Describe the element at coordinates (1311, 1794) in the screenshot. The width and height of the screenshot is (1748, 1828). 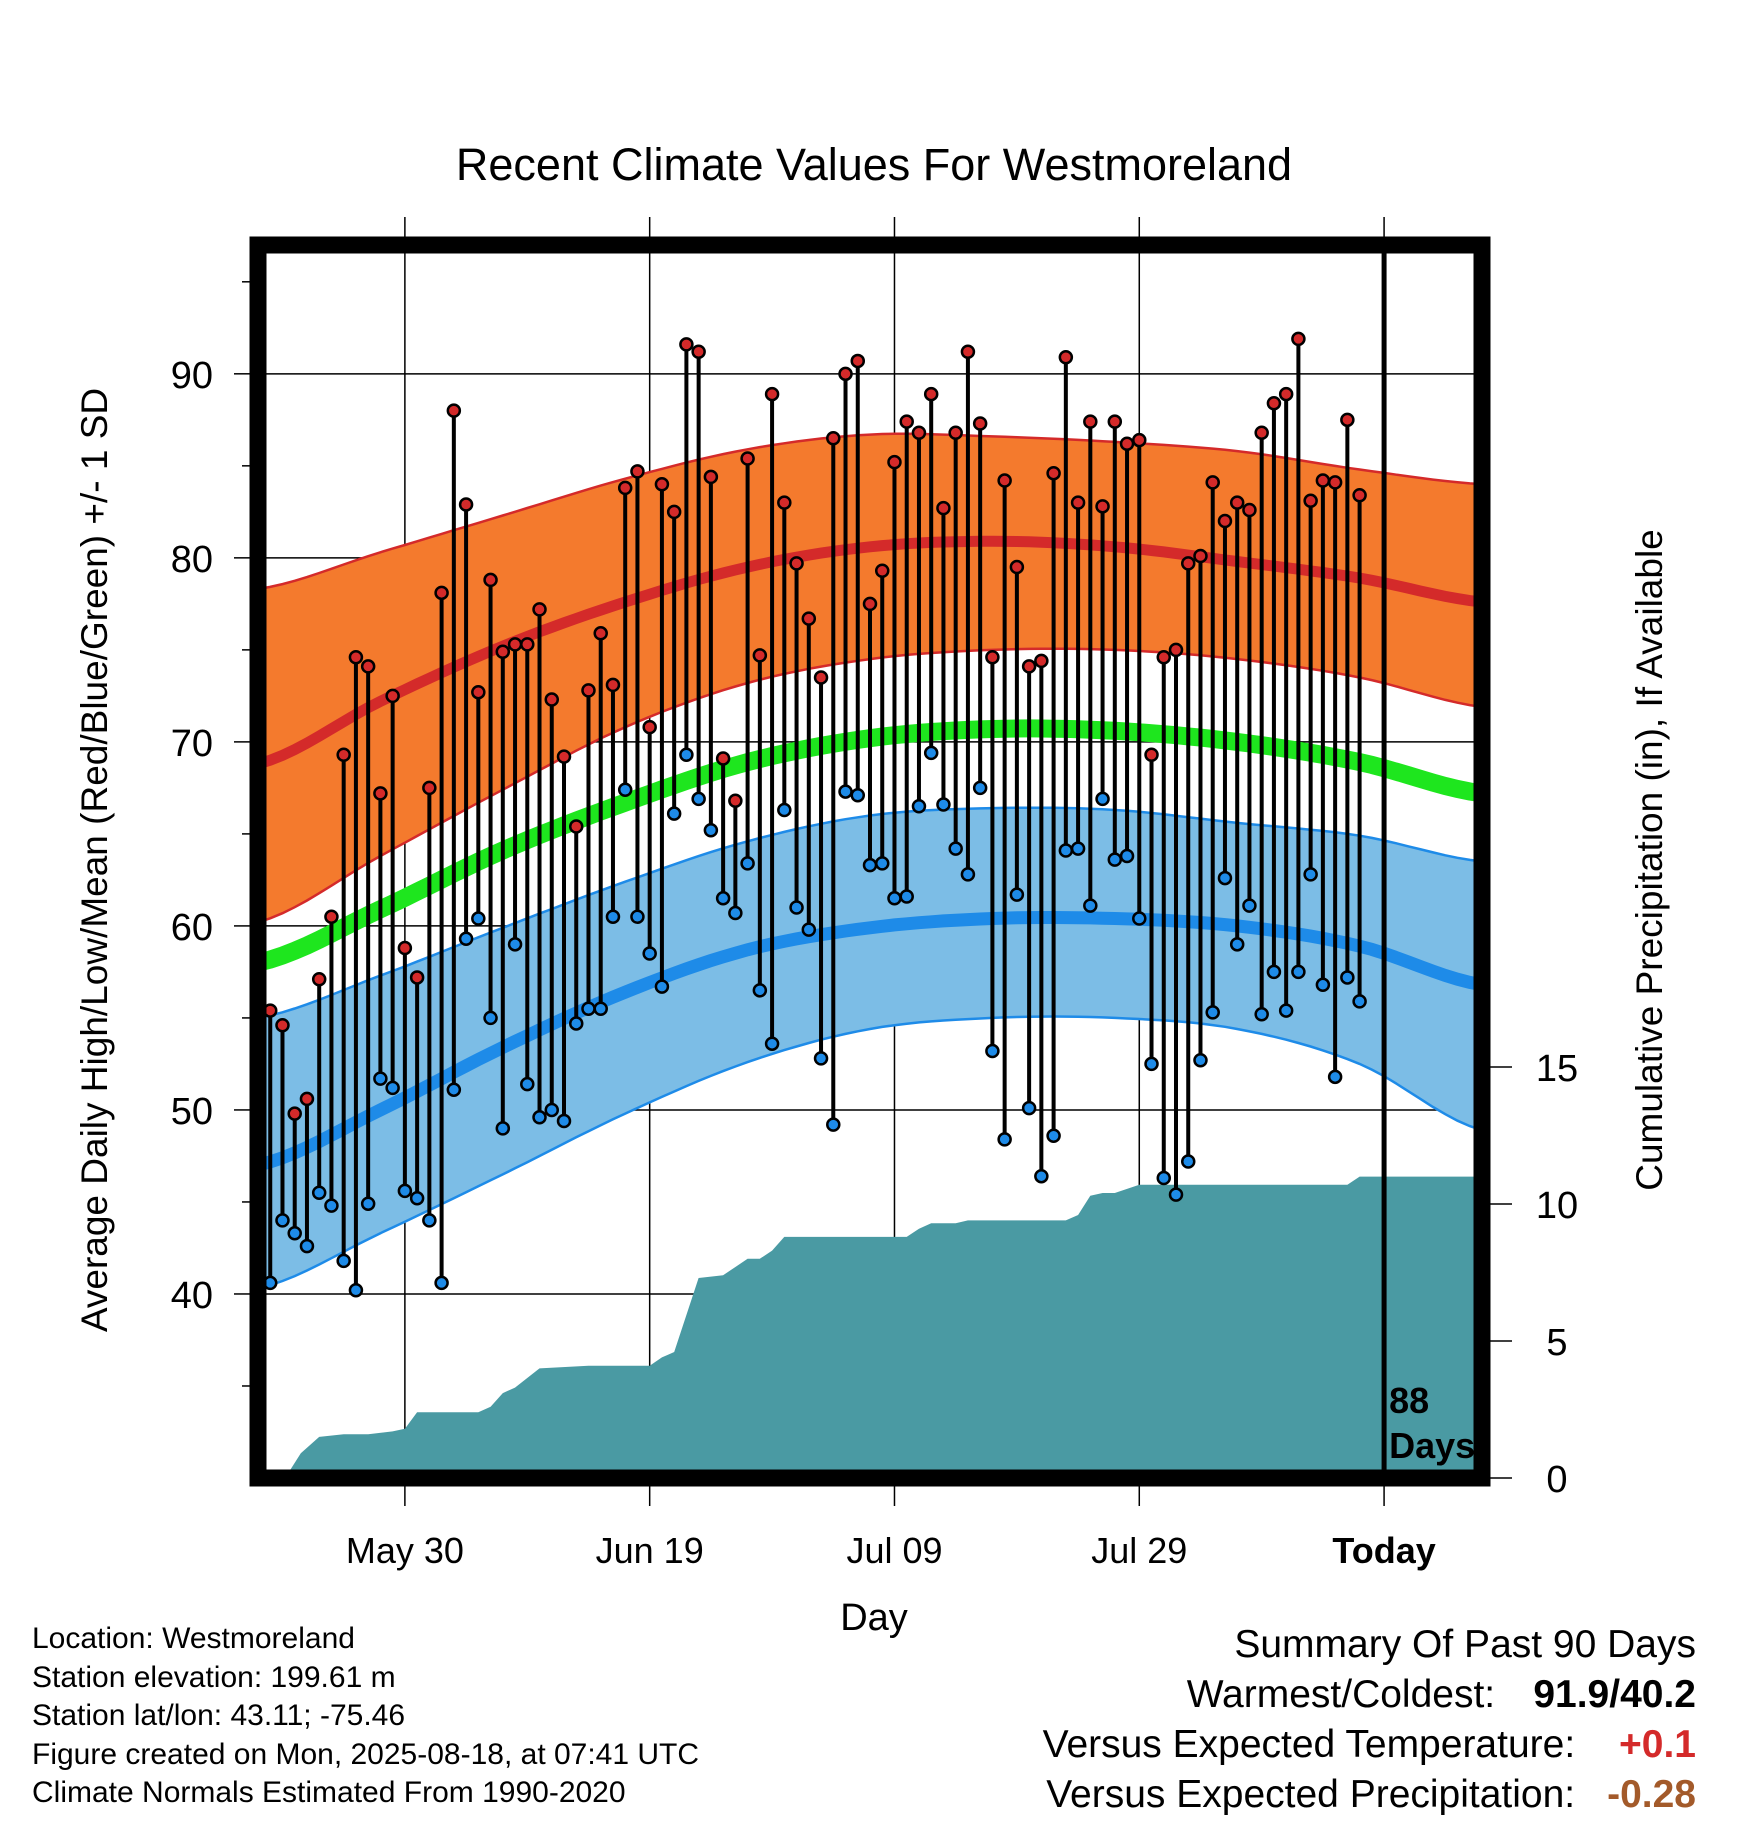
I see `precip-label: Versus Expected Precipitation:` at that location.